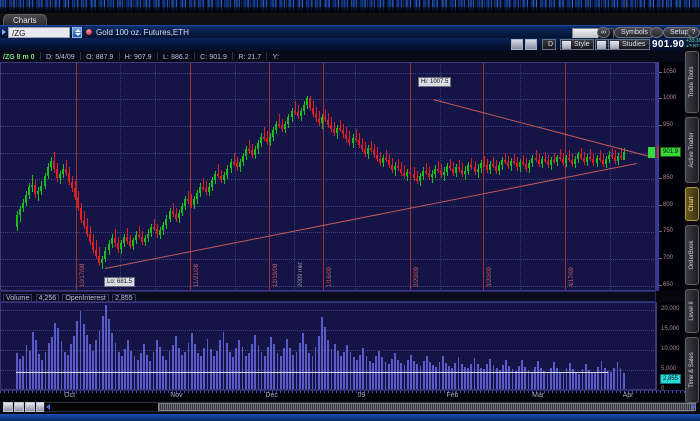 This screenshot has height=421, width=700. What do you see at coordinates (350, 19) in the screenshot?
I see `window-tab-bar: Charts` at bounding box center [350, 19].